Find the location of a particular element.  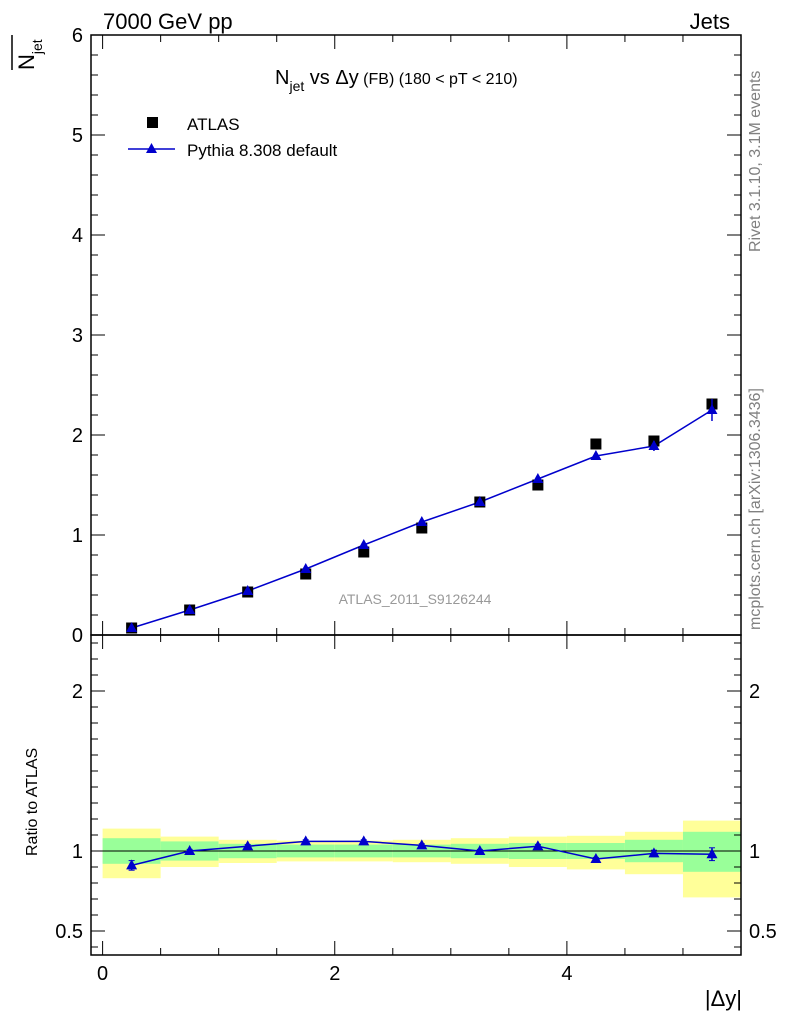

ratio-y-tick-label: 2 is located at coordinates (77, 692).